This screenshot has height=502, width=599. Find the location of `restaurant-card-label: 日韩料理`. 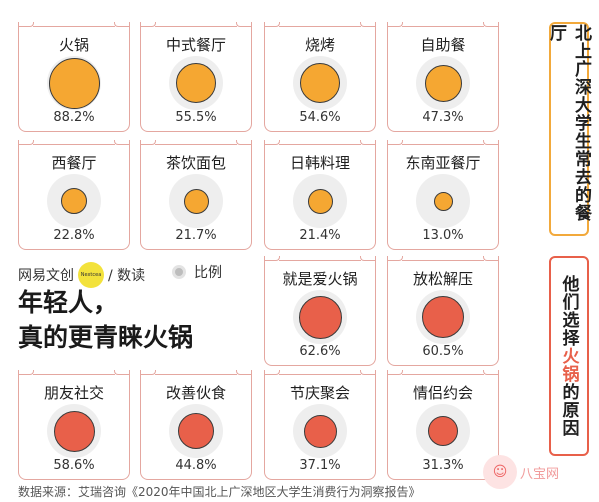

restaurant-card-label: 日韩料理 is located at coordinates (319, 163).